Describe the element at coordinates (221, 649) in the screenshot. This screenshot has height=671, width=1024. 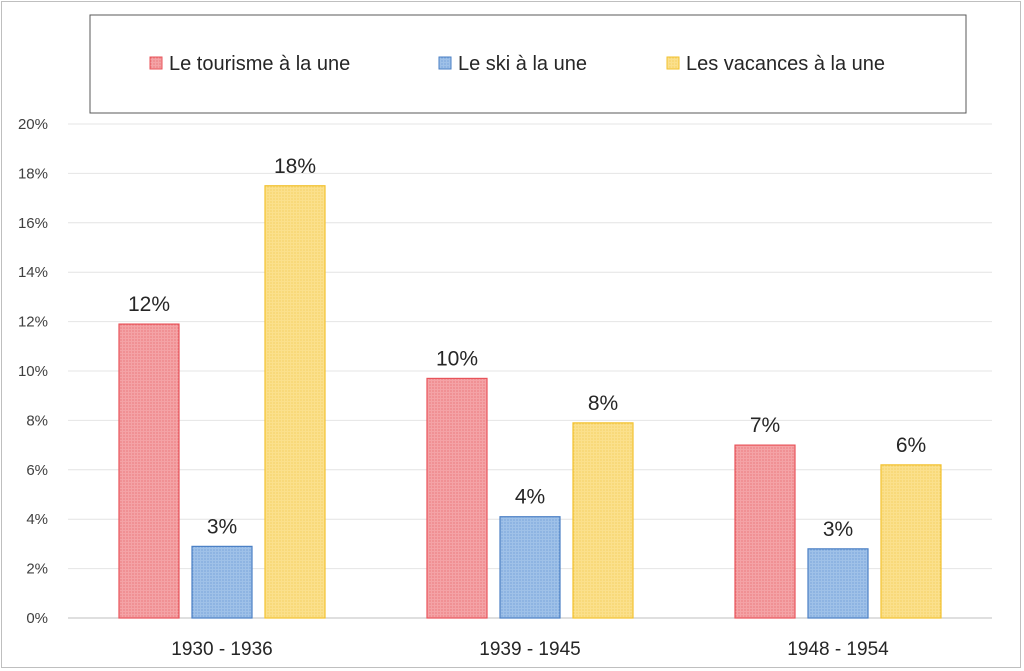
I see `x-tick-label: 1930 - 1936` at that location.